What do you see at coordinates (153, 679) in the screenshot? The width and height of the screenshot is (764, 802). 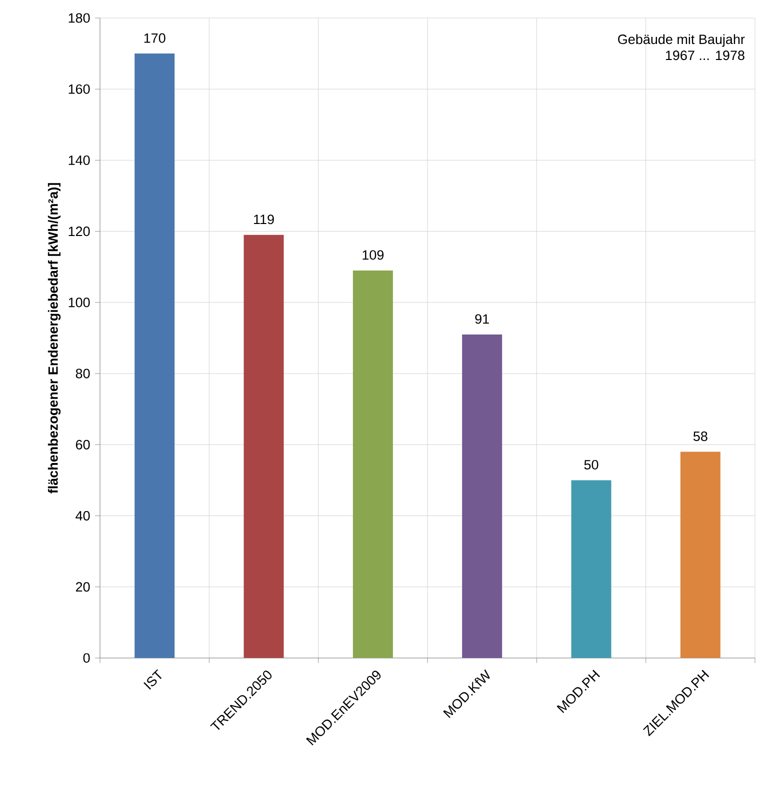 I see `x-tick-label: IST` at bounding box center [153, 679].